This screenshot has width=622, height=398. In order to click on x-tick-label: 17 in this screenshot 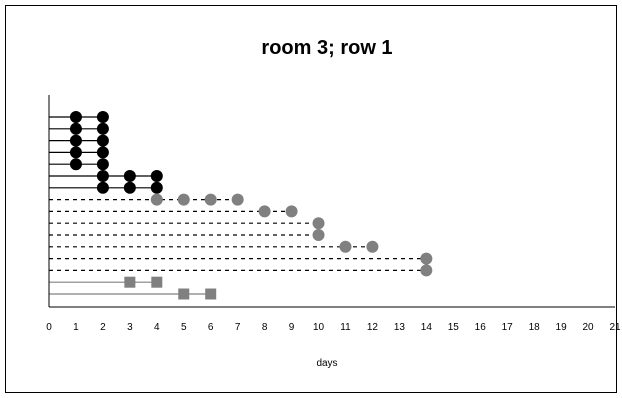, I will do `click(508, 327)`.